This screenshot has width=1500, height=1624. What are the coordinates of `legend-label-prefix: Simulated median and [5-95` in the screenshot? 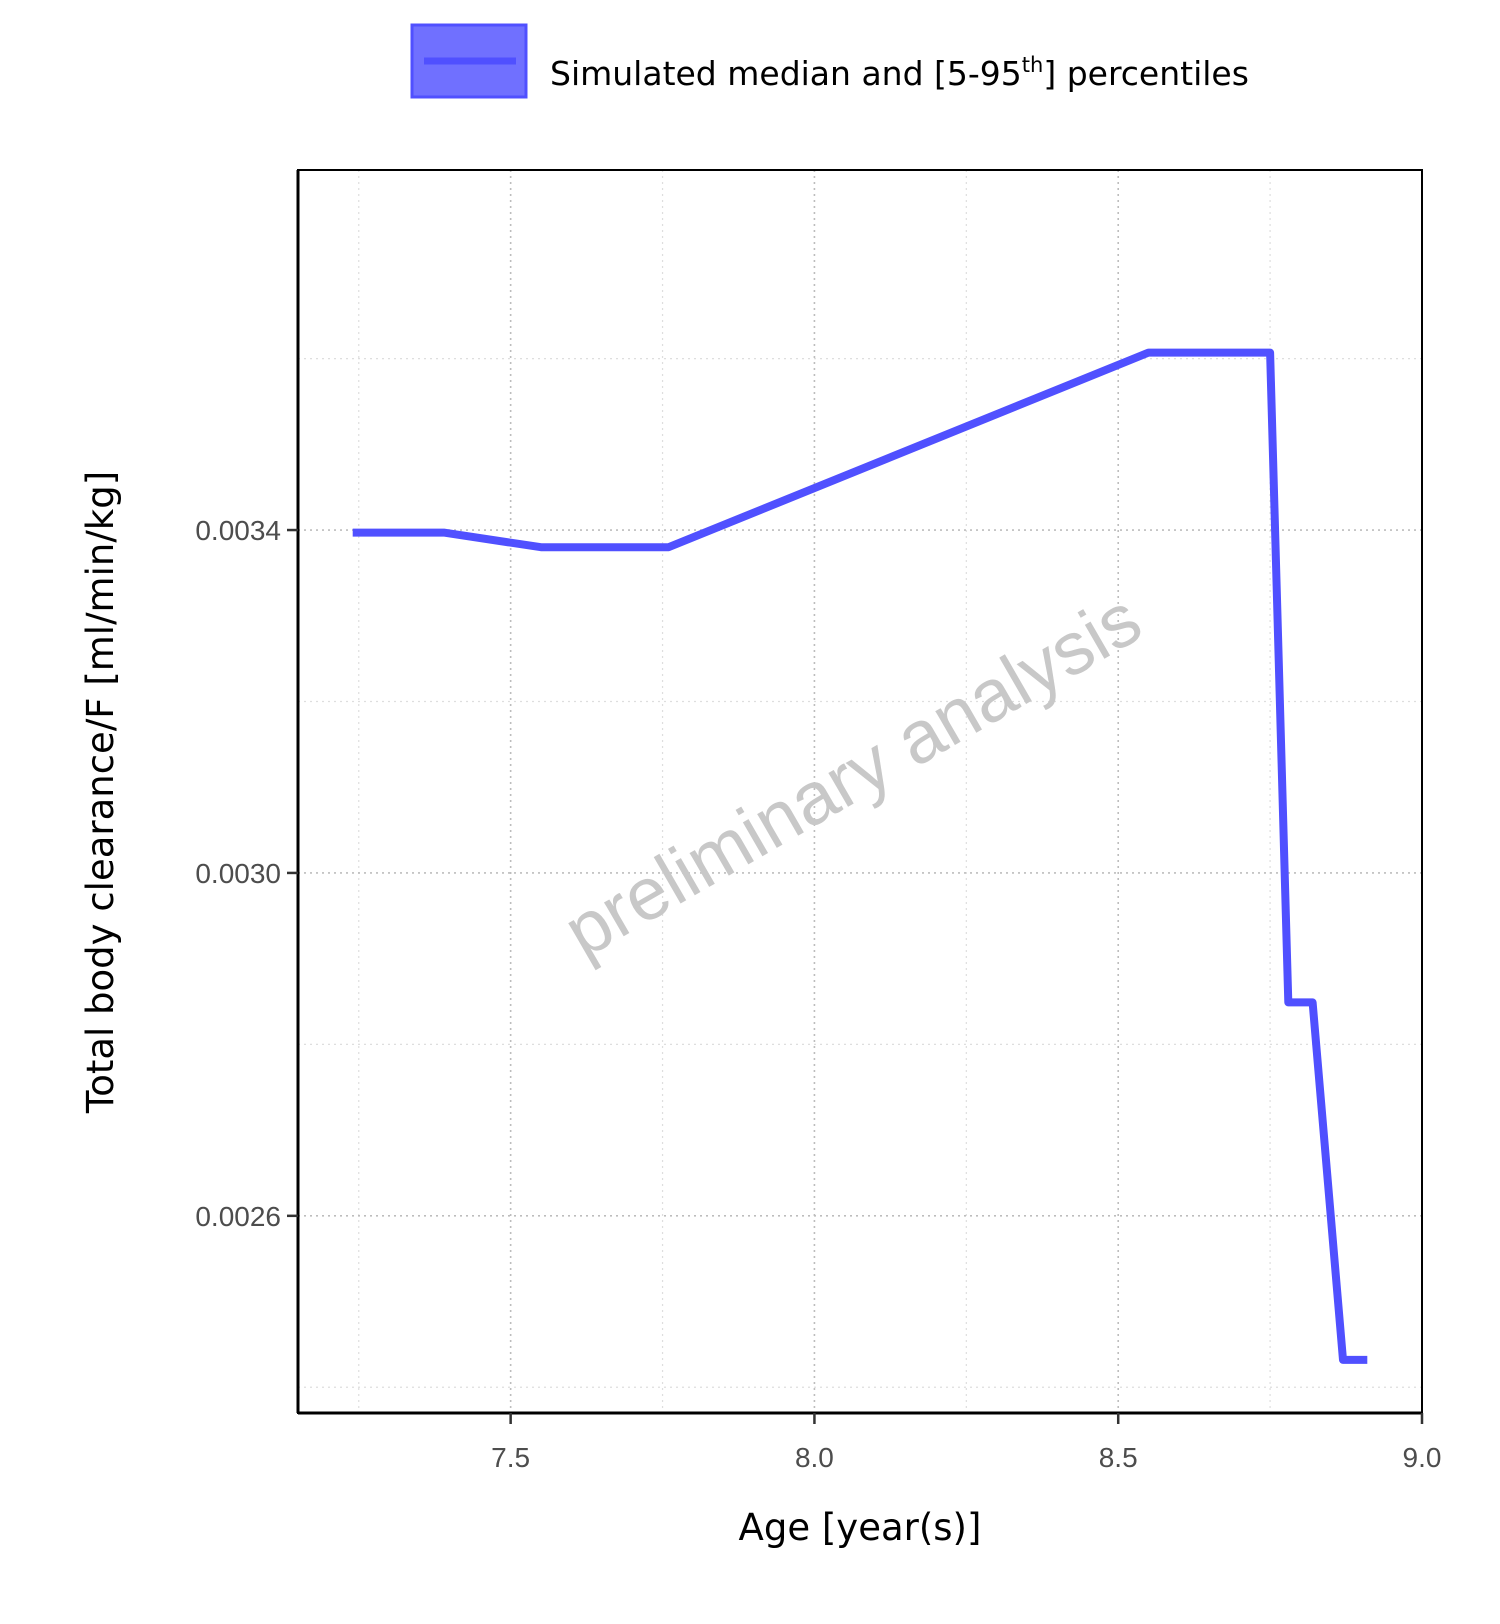 It's located at (786, 73).